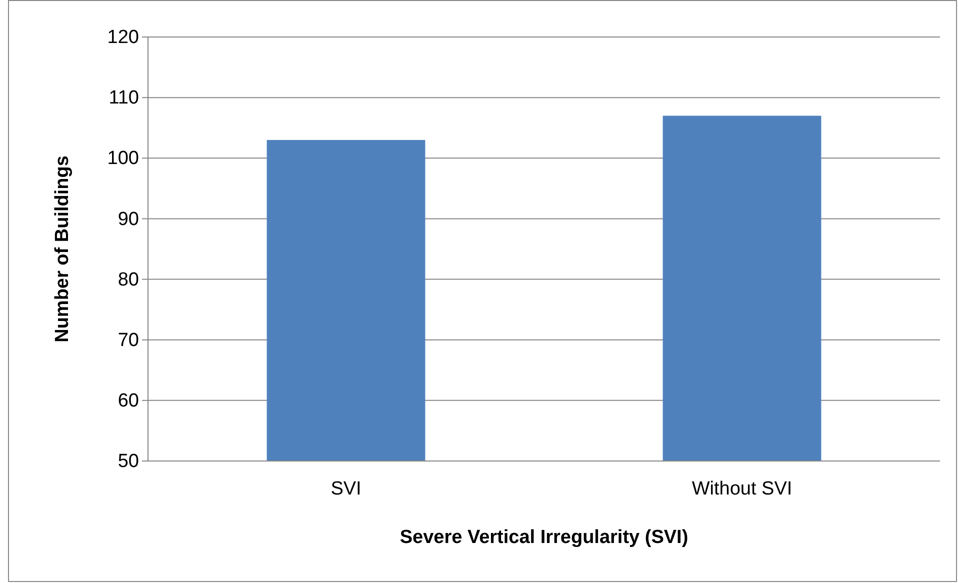 The image size is (958, 583). Describe the element at coordinates (128, 219) in the screenshot. I see `y-tick-label: 90` at that location.